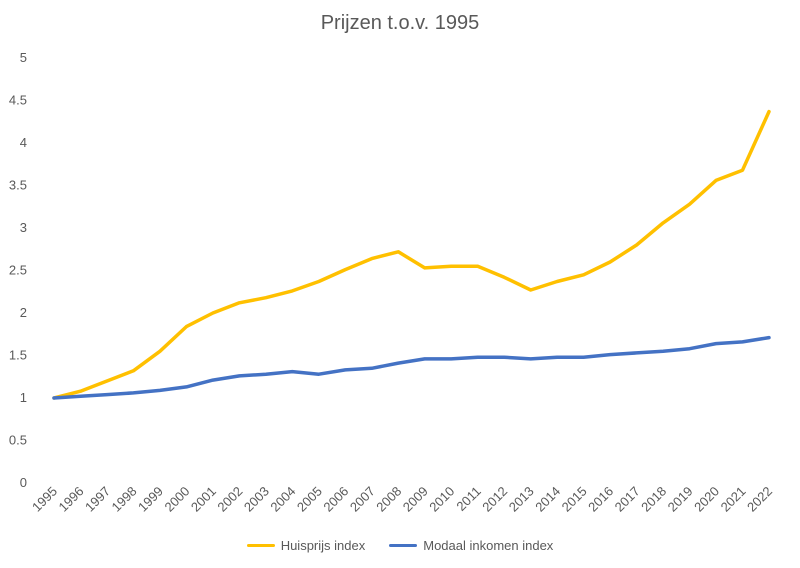 The width and height of the screenshot is (800, 568). What do you see at coordinates (653, 499) in the screenshot?
I see `x-tick-label: 2018` at bounding box center [653, 499].